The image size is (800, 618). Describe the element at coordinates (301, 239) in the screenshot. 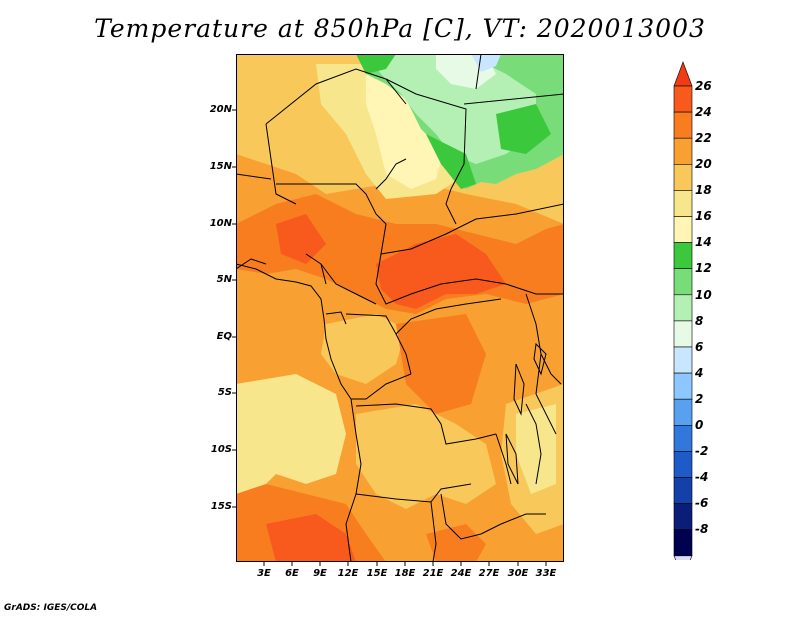

I see `field-24-26-west` at that location.